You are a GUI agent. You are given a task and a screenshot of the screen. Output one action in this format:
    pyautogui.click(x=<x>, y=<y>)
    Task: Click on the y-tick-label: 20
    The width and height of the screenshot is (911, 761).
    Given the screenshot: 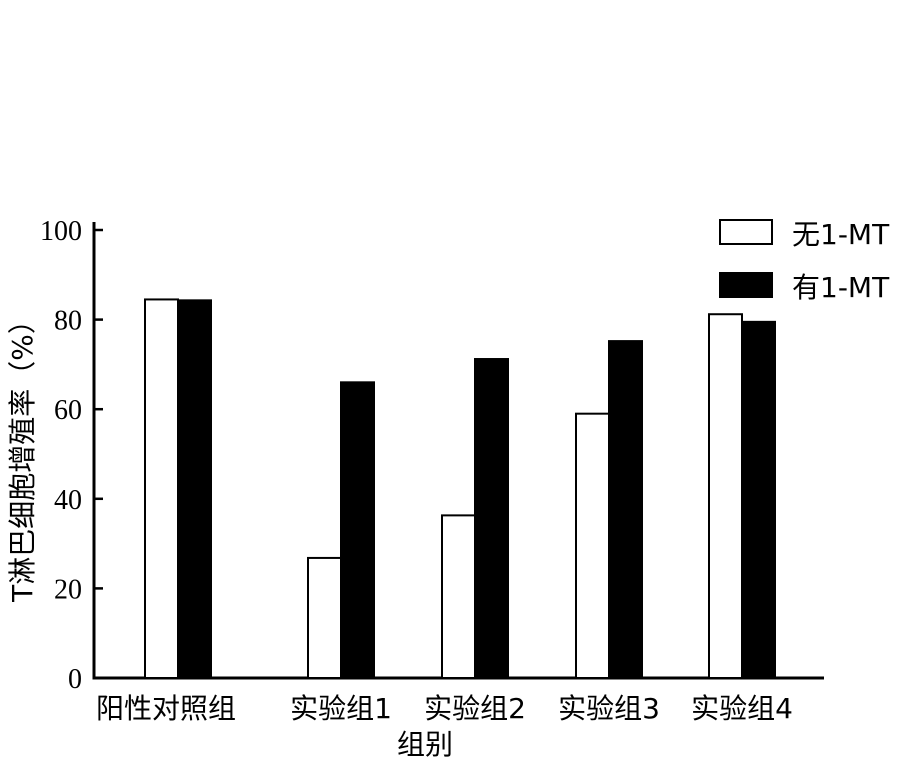 What is the action you would take?
    pyautogui.click(x=68, y=589)
    